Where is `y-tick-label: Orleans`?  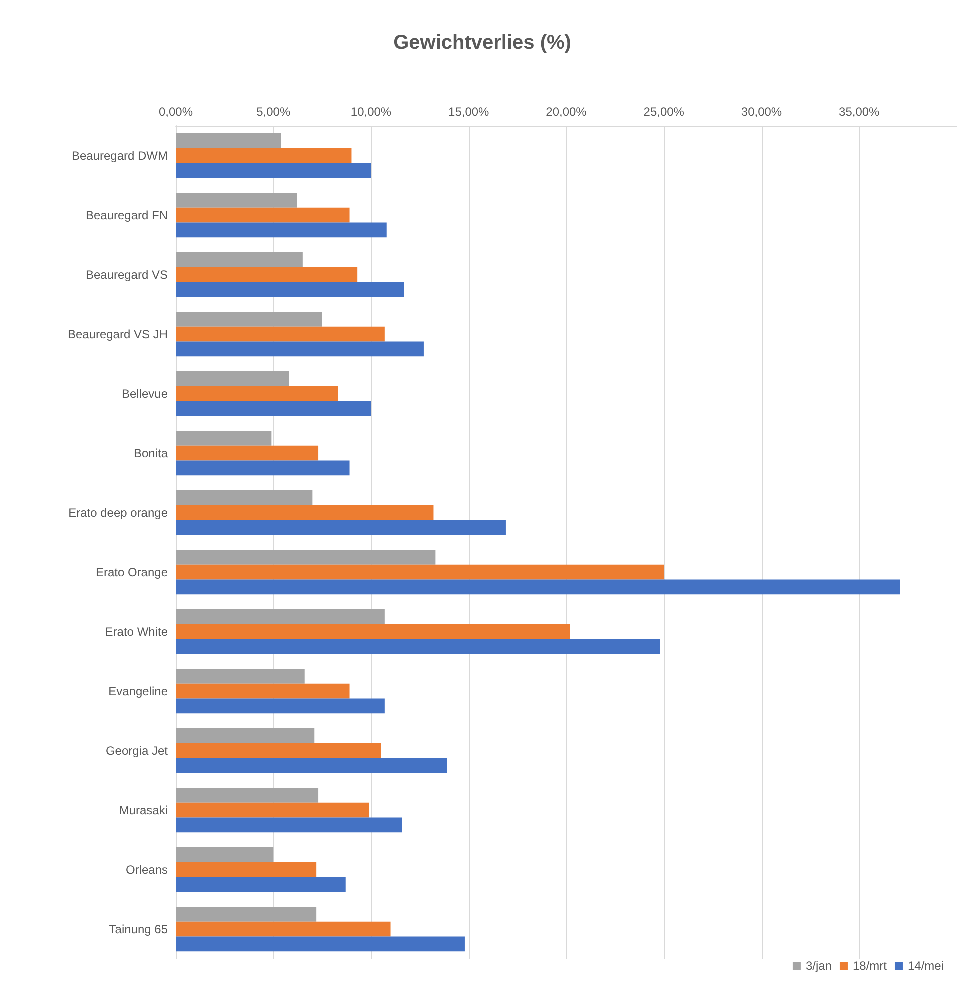 y-tick-label: Orleans is located at coordinates (147, 869).